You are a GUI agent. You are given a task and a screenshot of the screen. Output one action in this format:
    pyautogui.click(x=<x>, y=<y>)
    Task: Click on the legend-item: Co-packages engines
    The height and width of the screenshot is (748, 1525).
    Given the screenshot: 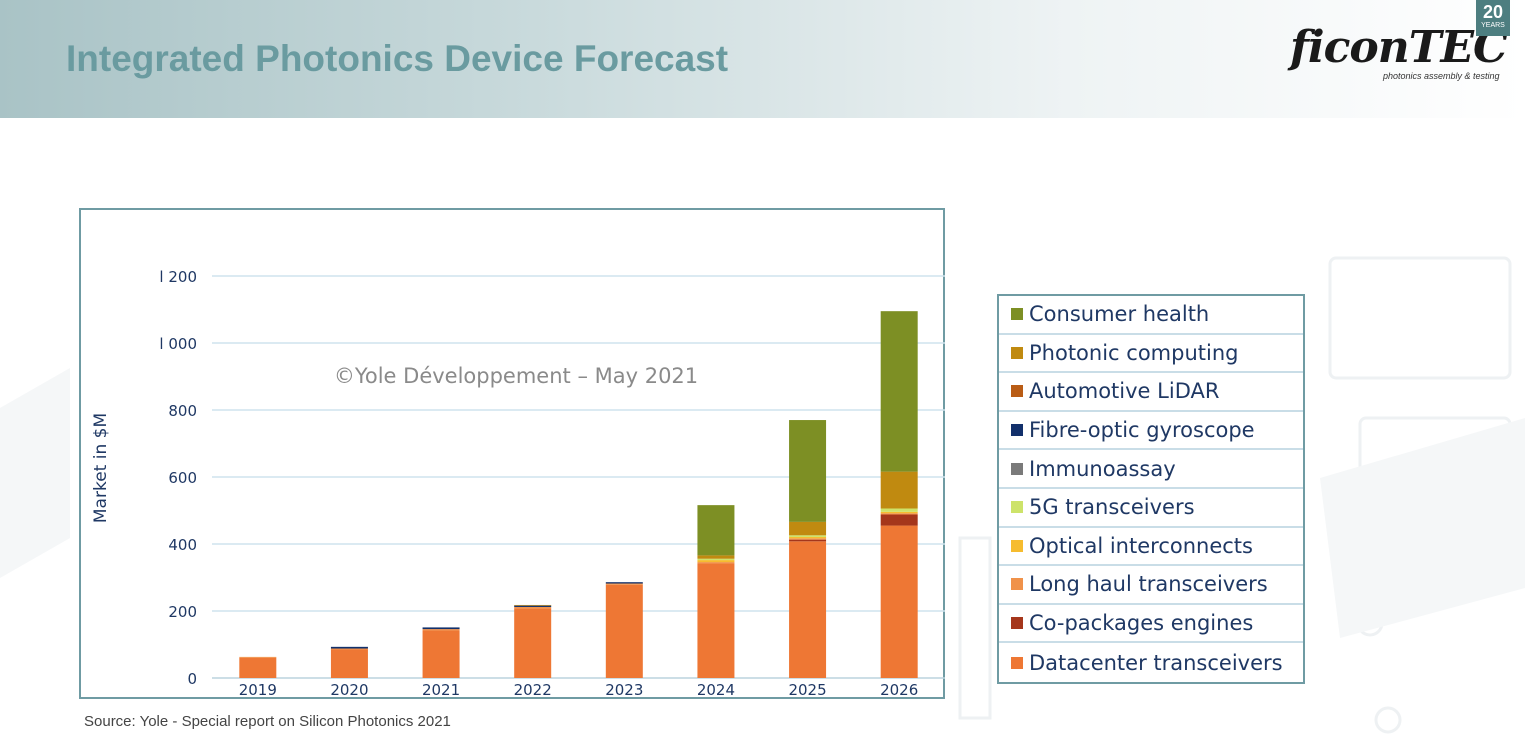 What is the action you would take?
    pyautogui.click(x=1151, y=624)
    